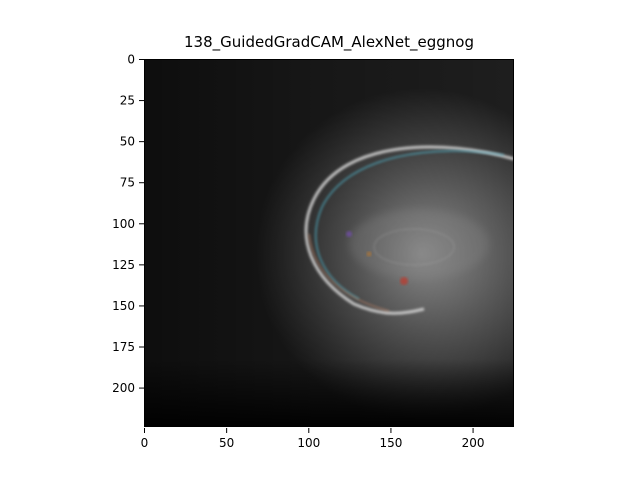 The height and width of the screenshot is (480, 640). Describe the element at coordinates (145, 443) in the screenshot. I see `x-tick-label: 0` at that location.